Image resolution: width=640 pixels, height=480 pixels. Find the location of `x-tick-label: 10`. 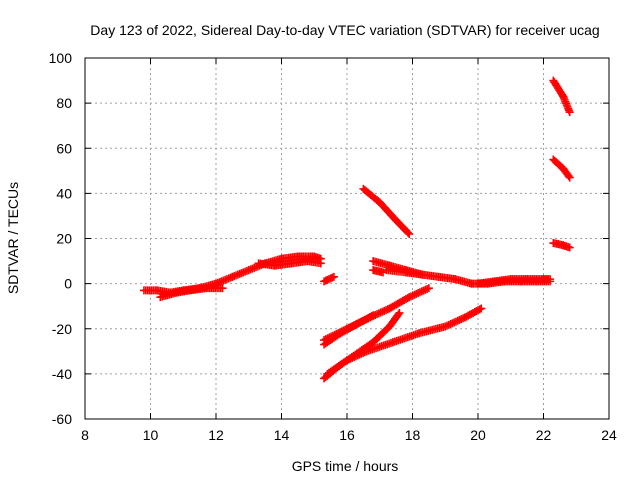

x-tick-label: 10 is located at coordinates (151, 435).